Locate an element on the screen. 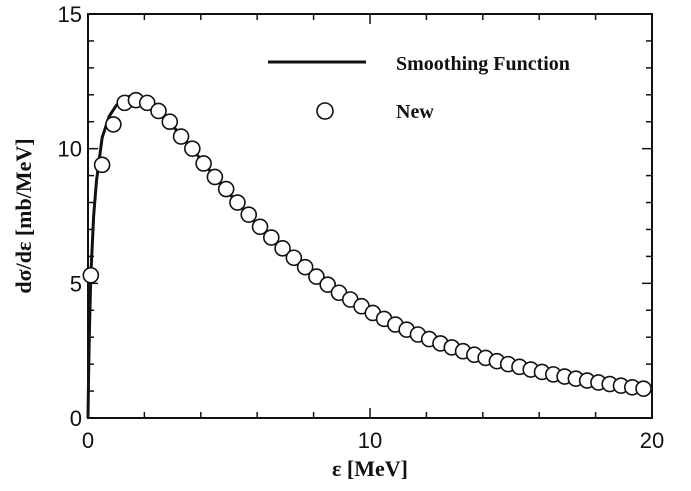 This screenshot has width=691, height=491. legend-circle-swatch is located at coordinates (325, 111).